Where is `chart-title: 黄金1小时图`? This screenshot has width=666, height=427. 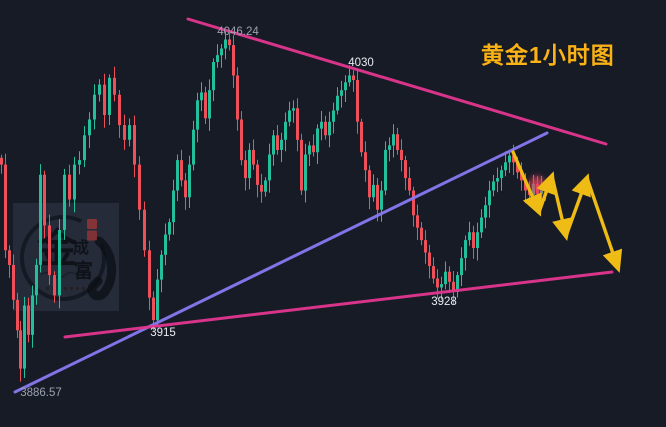 chart-title: 黄金1小时图 is located at coordinates (548, 55).